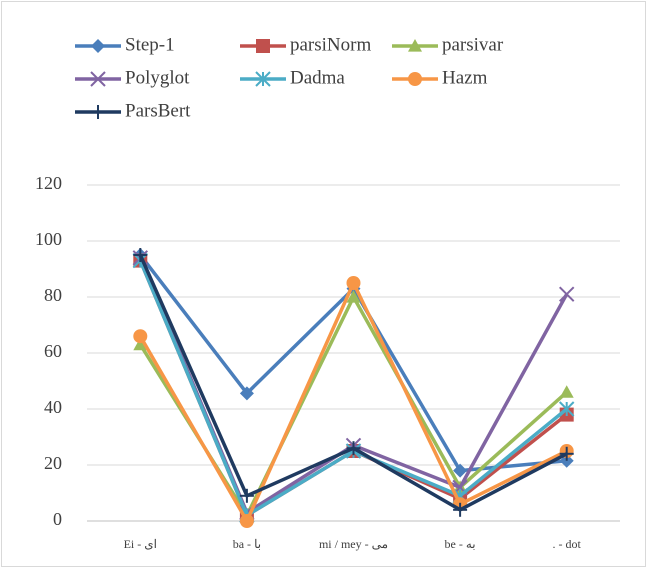  Describe the element at coordinates (57, 519) in the screenshot. I see `y-tick-label: 0` at that location.